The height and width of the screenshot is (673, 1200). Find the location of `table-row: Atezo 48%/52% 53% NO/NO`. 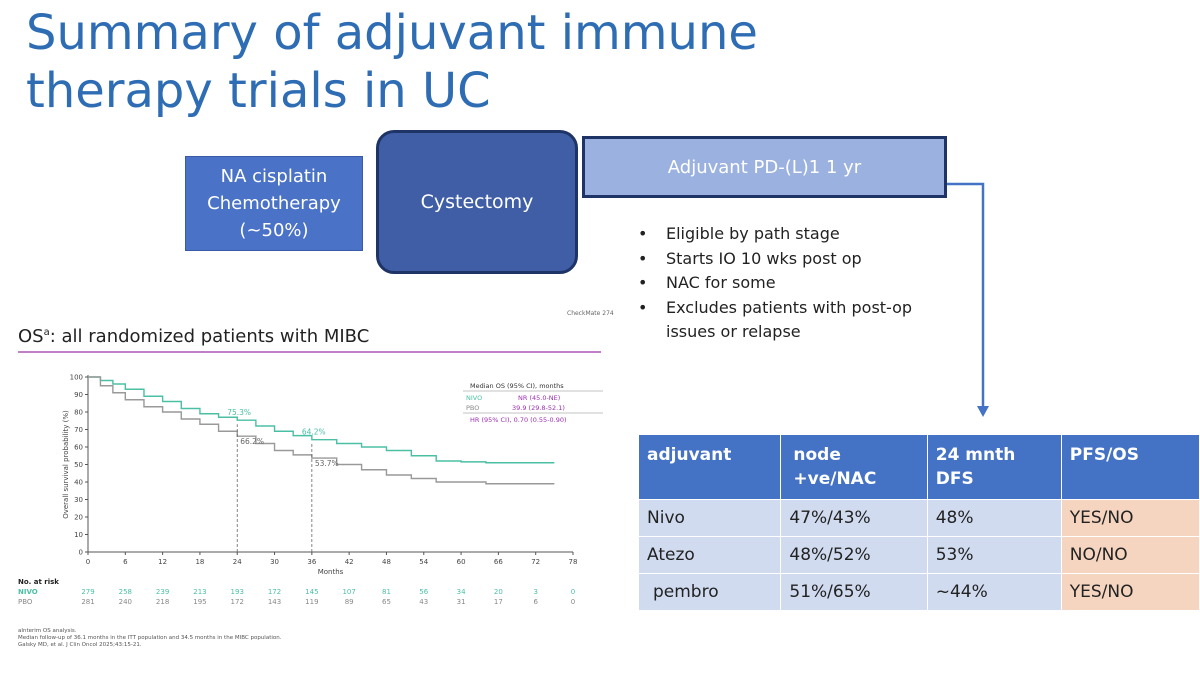

table-row: Atezo 48%/52% 53% NO/NO is located at coordinates (918, 555).